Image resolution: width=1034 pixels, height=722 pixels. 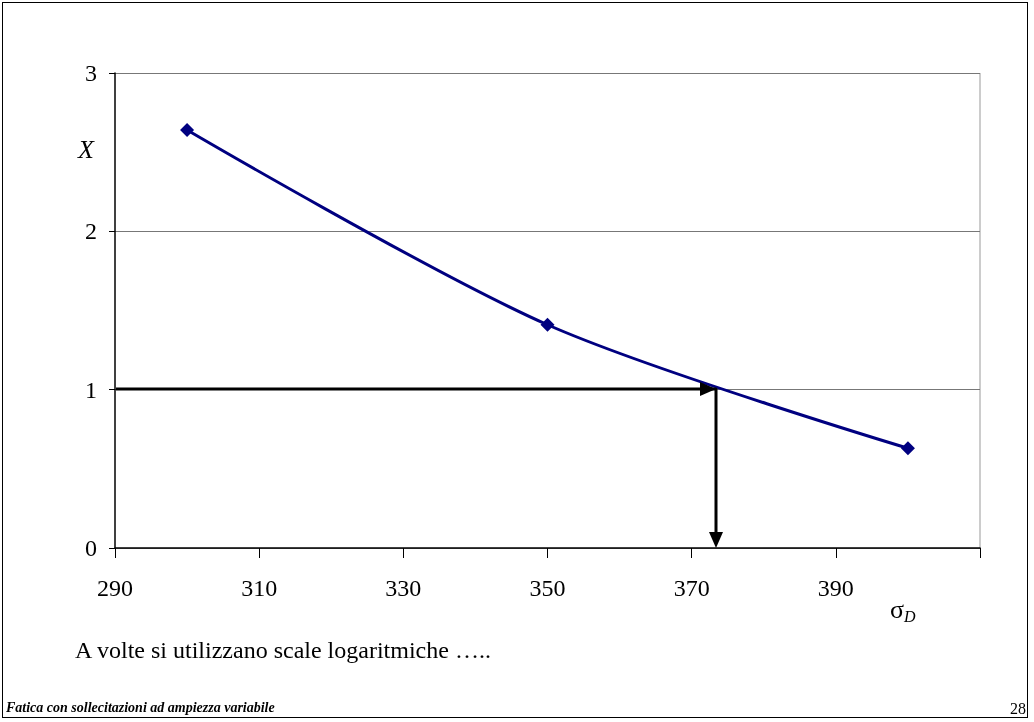 I want to click on x-tick-label: 370, so click(x=691, y=588).